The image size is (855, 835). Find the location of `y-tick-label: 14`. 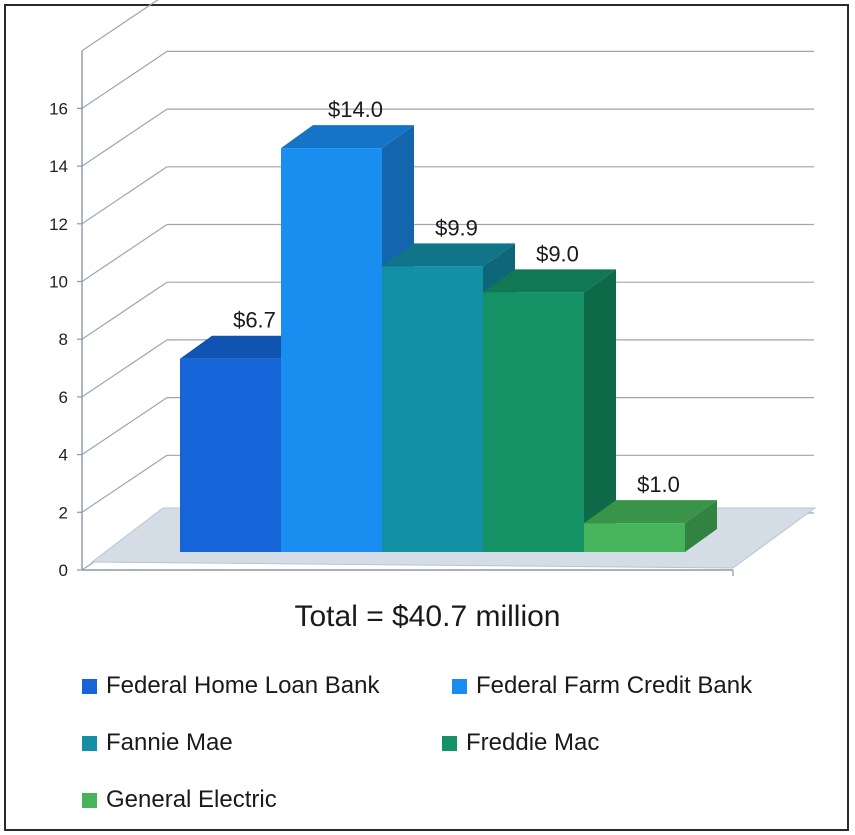

y-tick-label: 14 is located at coordinates (58, 166).